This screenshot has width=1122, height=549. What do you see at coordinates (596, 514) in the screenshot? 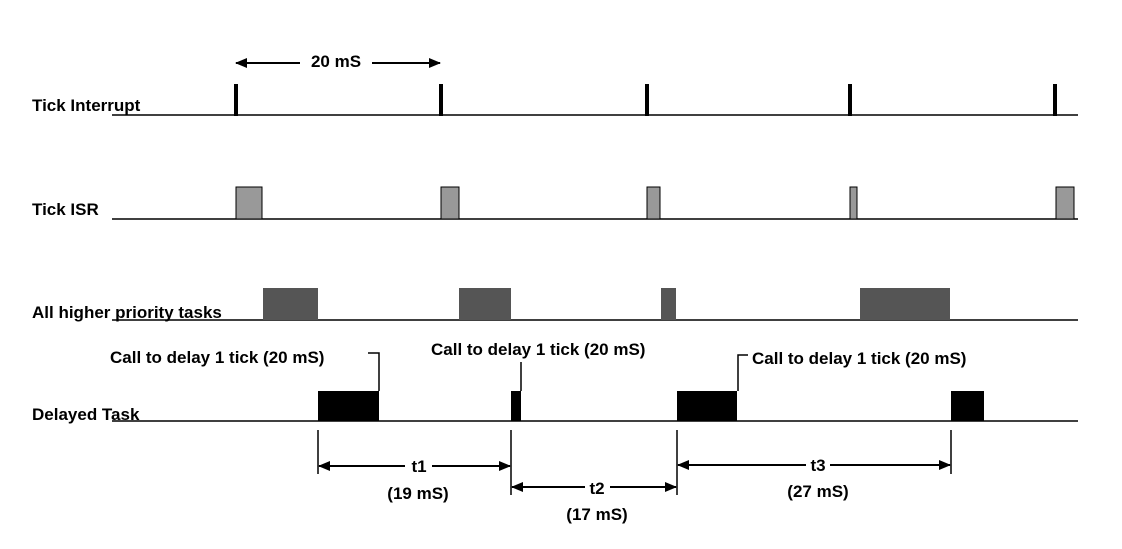
I see `interval-value-t2: (17 mS)` at bounding box center [596, 514].